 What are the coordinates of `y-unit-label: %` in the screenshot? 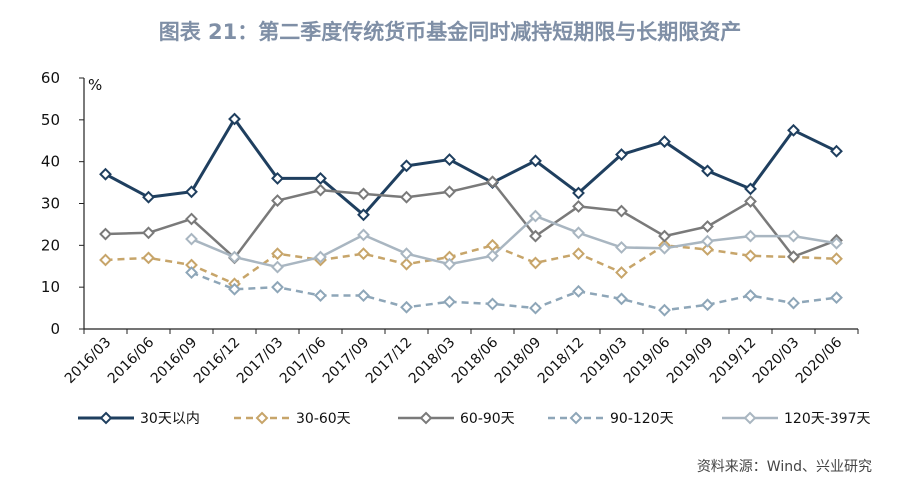 It's located at (95, 85).